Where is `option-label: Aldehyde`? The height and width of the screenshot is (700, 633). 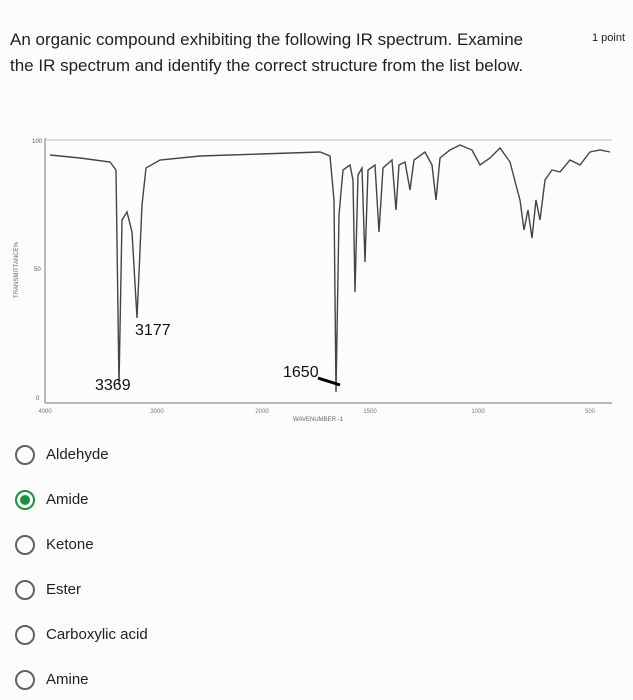
option-label: Aldehyde is located at coordinates (77, 454).